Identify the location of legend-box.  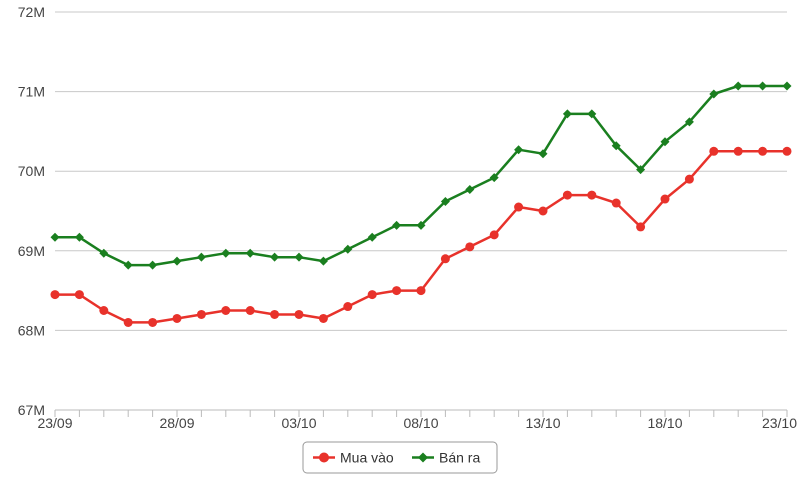
(400, 457).